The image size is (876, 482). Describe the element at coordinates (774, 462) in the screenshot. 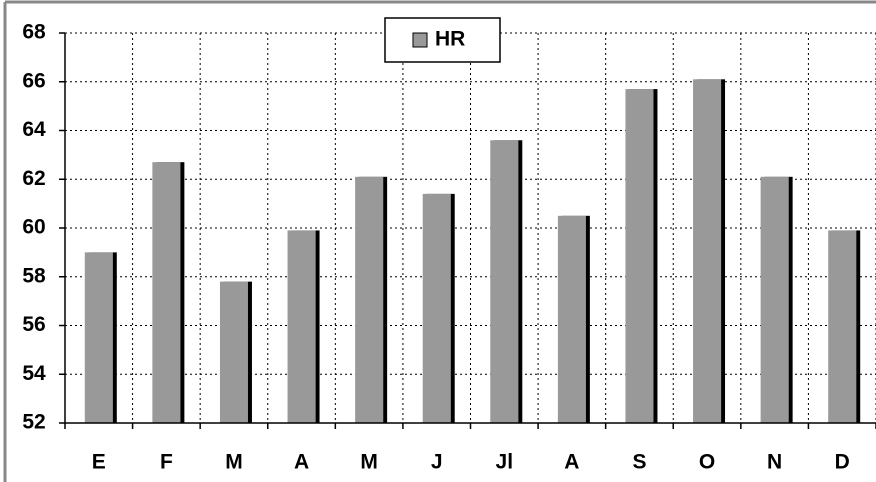

I see `x-tick-label: N` at that location.